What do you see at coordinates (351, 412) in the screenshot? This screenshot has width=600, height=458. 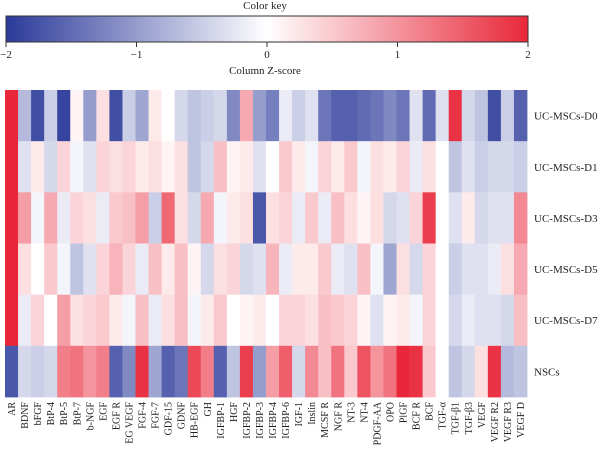 I see `column-label: NT-3` at bounding box center [351, 412].